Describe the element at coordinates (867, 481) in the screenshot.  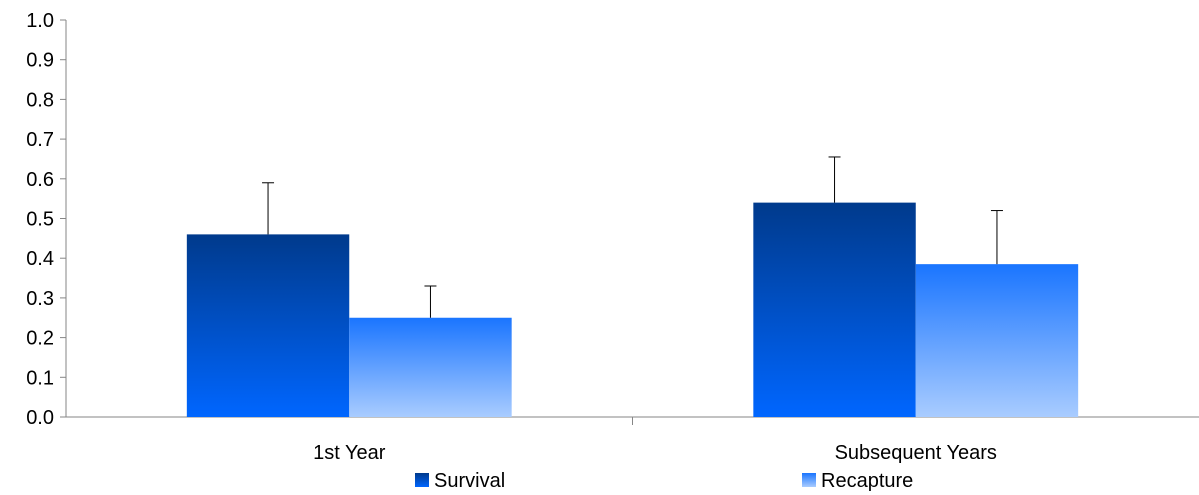
I see `legend-label-recapture: Recapture` at that location.